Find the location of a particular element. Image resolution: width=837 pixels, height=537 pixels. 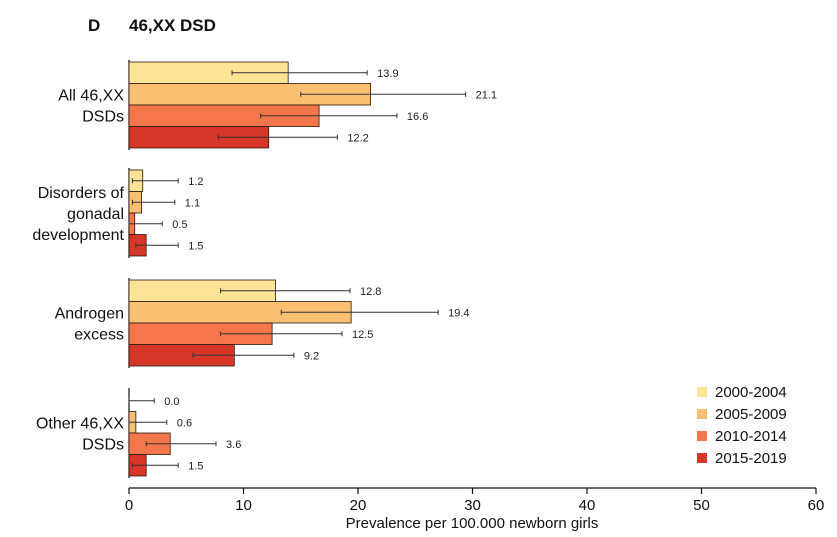

x-tick-label: 50 is located at coordinates (701, 505).